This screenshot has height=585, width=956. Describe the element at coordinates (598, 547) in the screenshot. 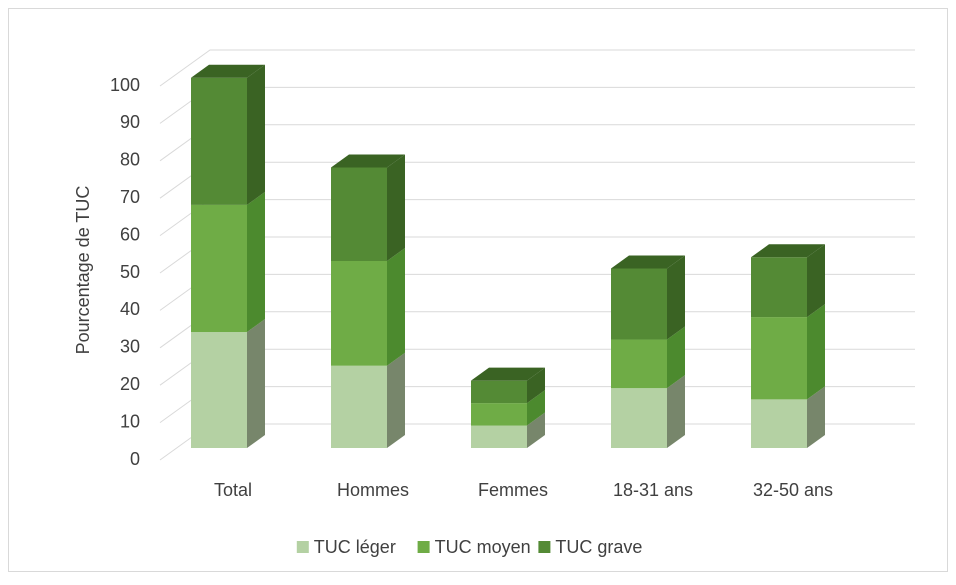

I see `legend-label: TUC grave` at that location.